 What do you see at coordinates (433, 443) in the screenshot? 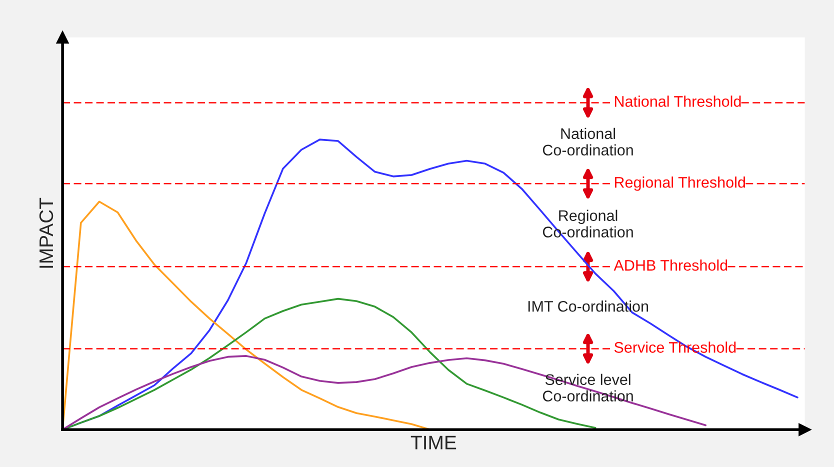
I see `x-axis-title: TIME` at bounding box center [433, 443].